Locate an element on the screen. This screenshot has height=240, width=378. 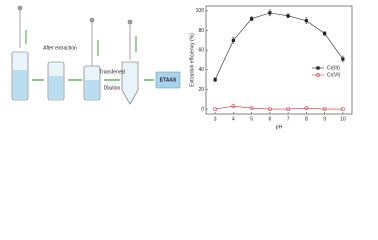
y-tick-label: 100 is located at coordinates (200, 11).